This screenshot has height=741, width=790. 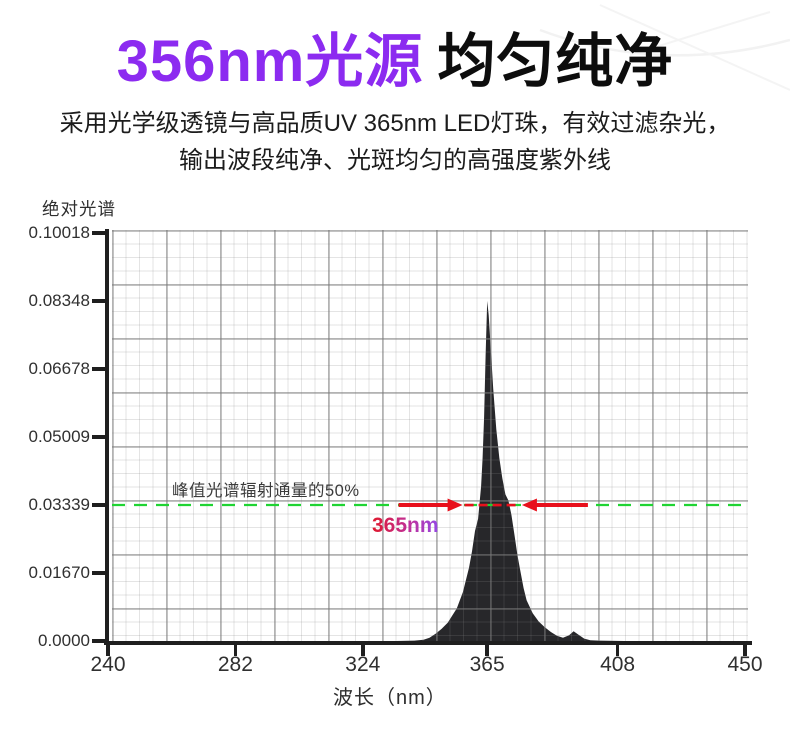 I want to click on y-axis-title: 绝对光谱, so click(x=79, y=209).